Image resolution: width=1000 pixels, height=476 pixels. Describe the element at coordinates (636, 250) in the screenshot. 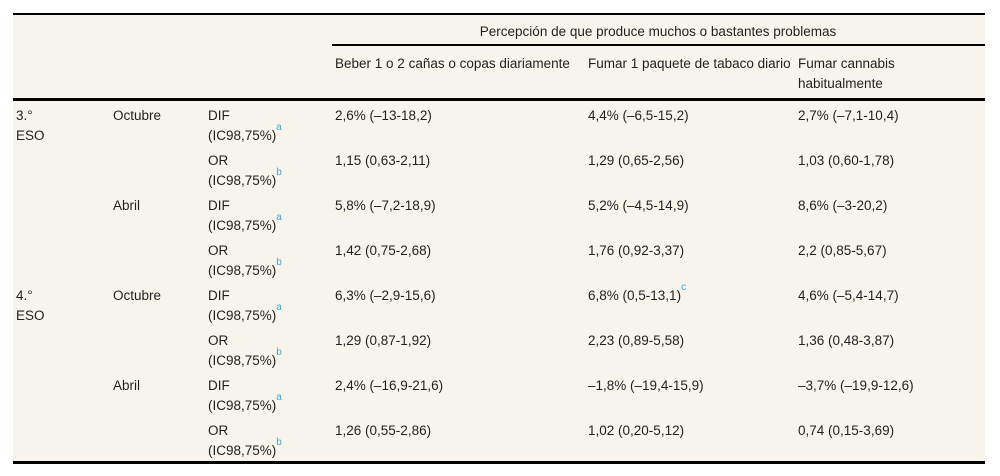

I see `value-cell: 1,76 (0,92-3,37)` at that location.